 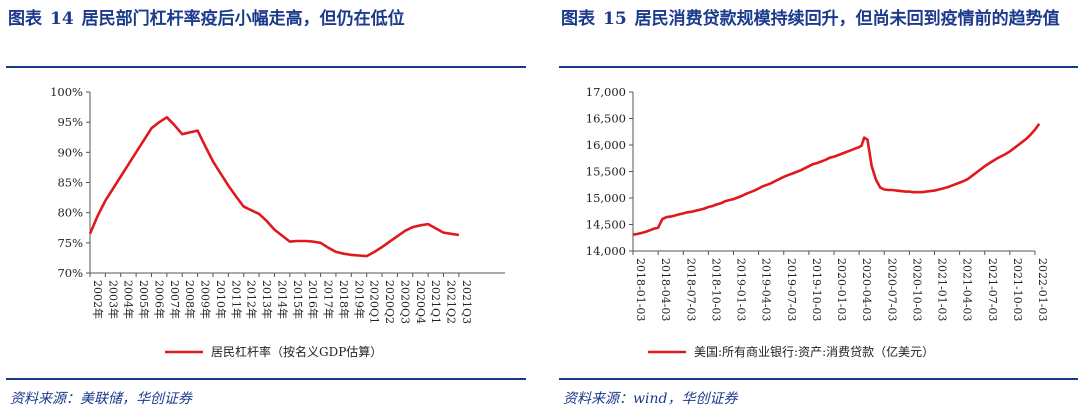 I want to click on x-tick-label: 2018-04-03, so click(x=665, y=289).